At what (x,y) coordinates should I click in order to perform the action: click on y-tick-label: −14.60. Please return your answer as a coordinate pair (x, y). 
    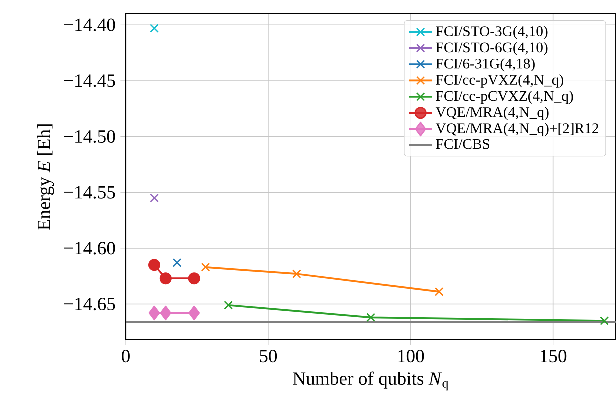
    Looking at the image, I should click on (90, 248).